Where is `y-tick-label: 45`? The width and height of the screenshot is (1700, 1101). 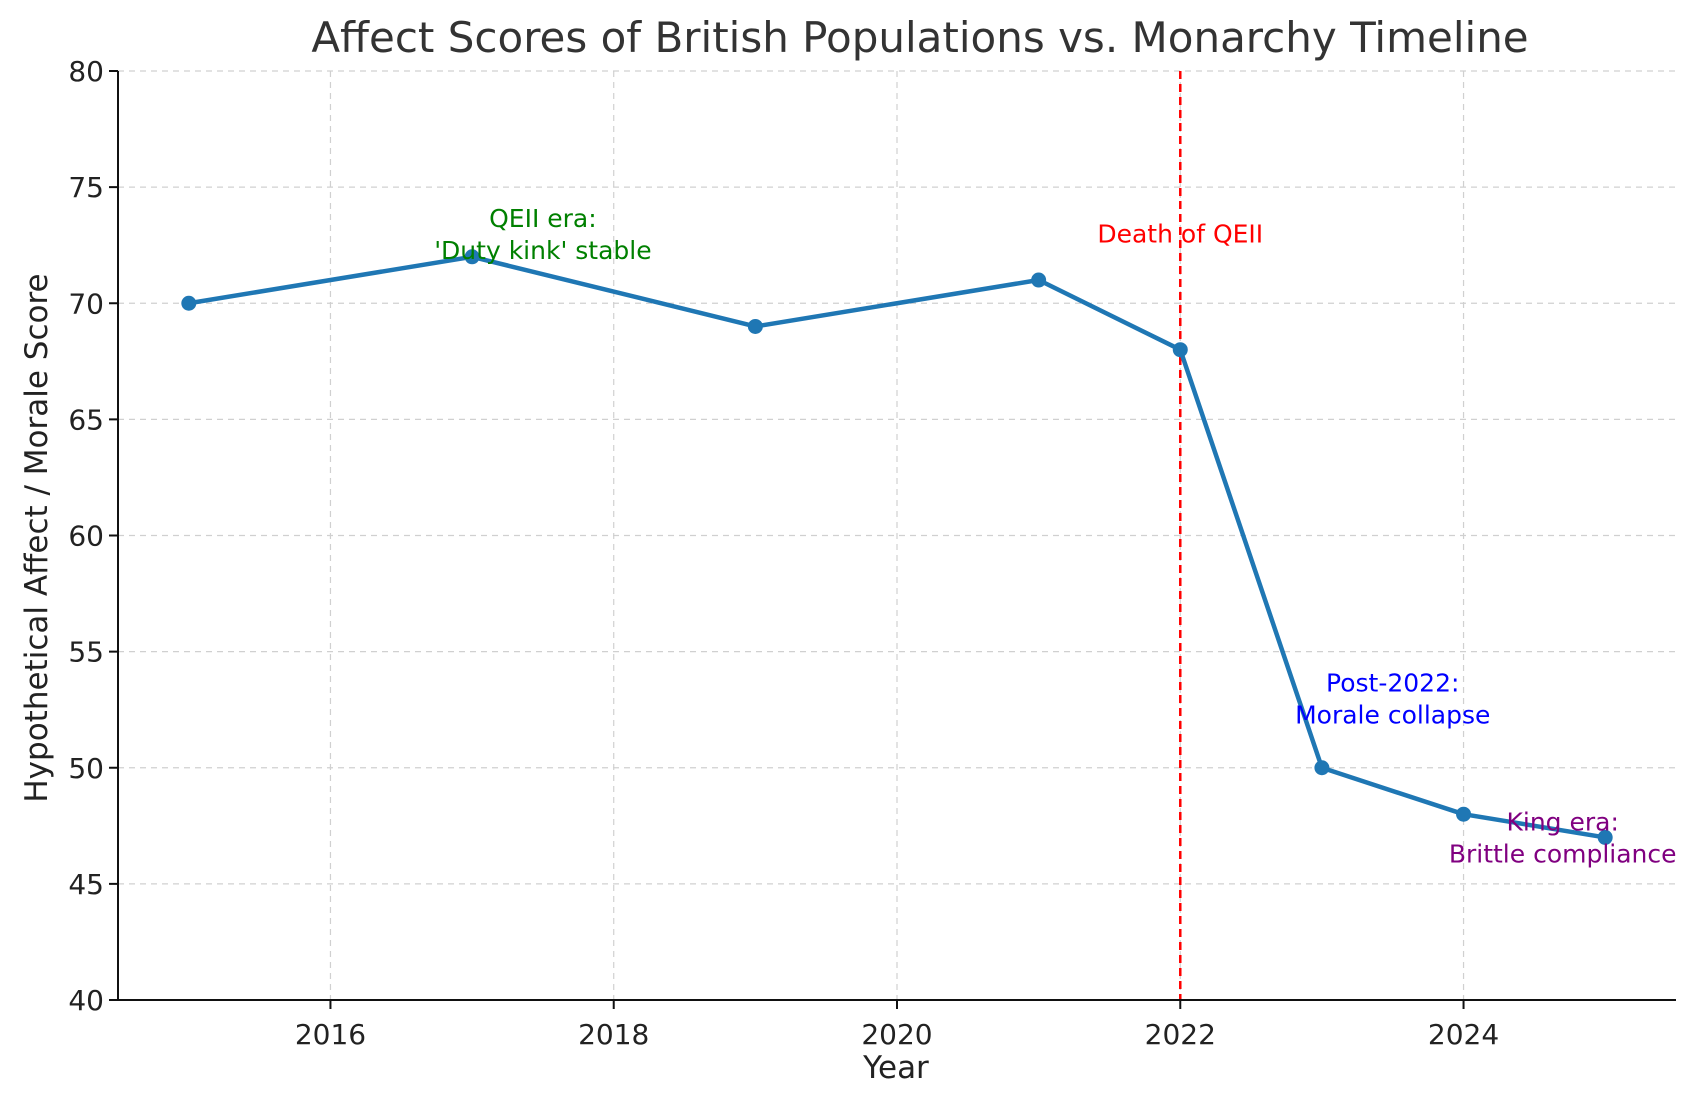 y-tick-label: 45 is located at coordinates (86, 884).